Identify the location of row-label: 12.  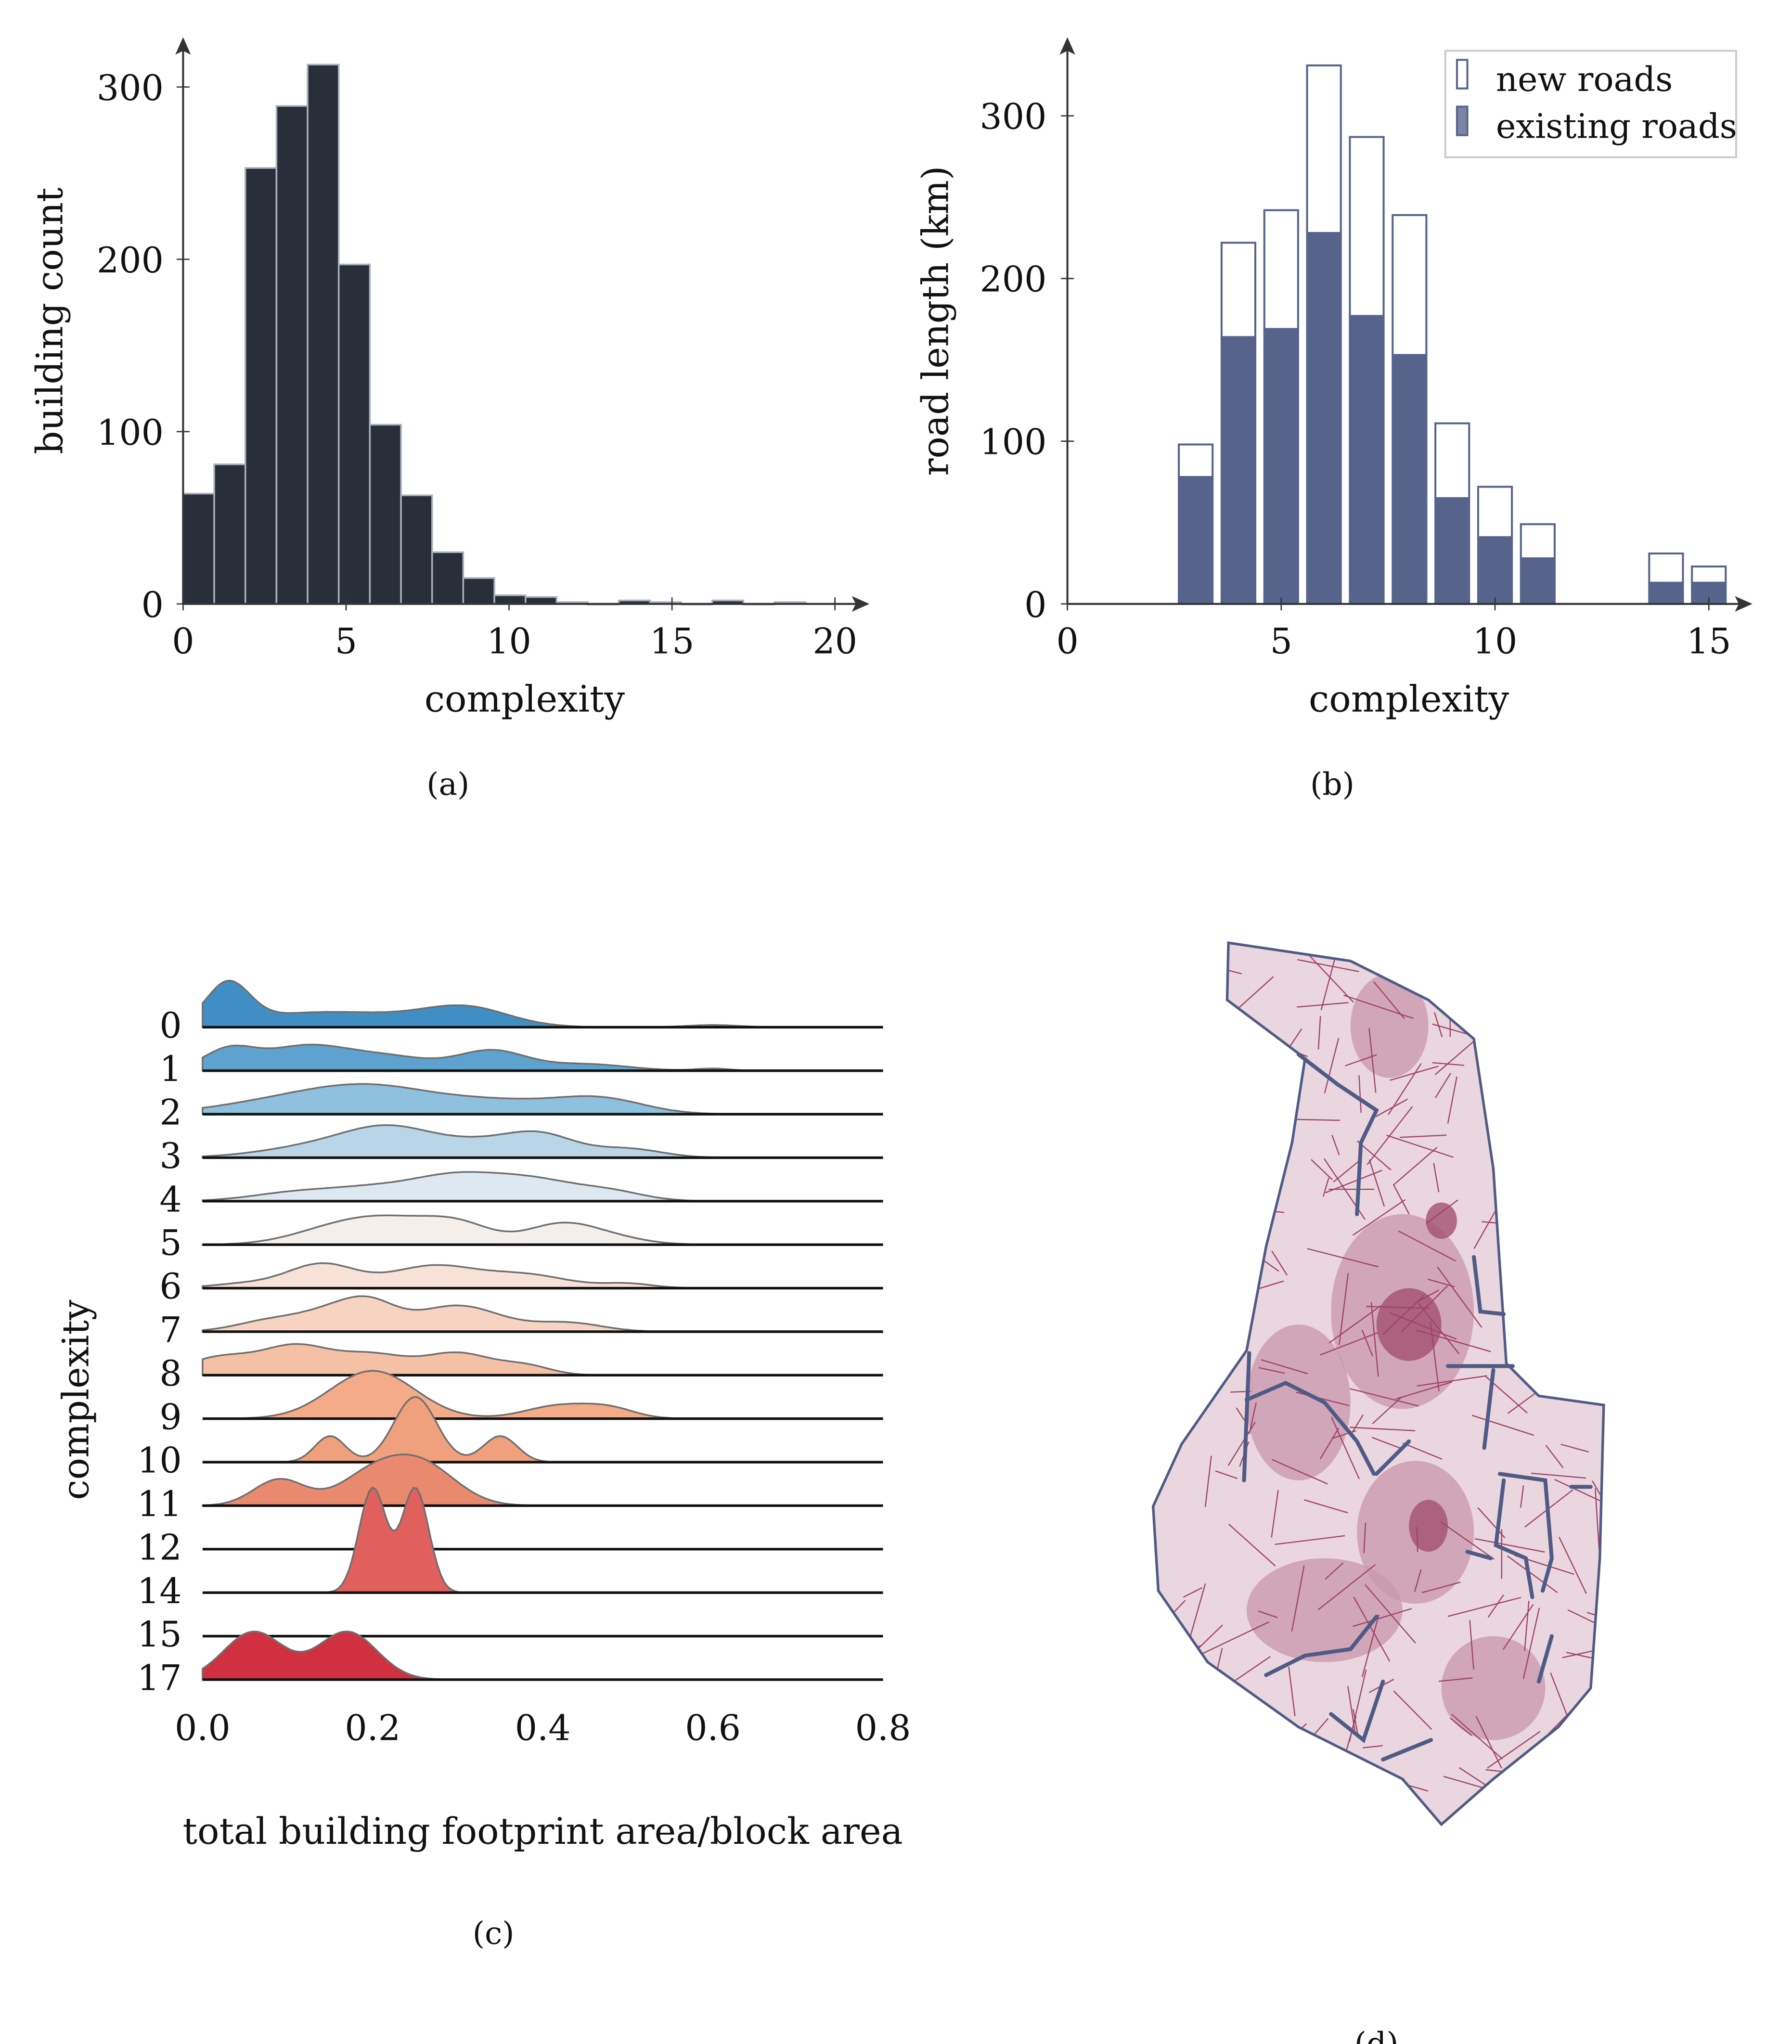
(159, 1547).